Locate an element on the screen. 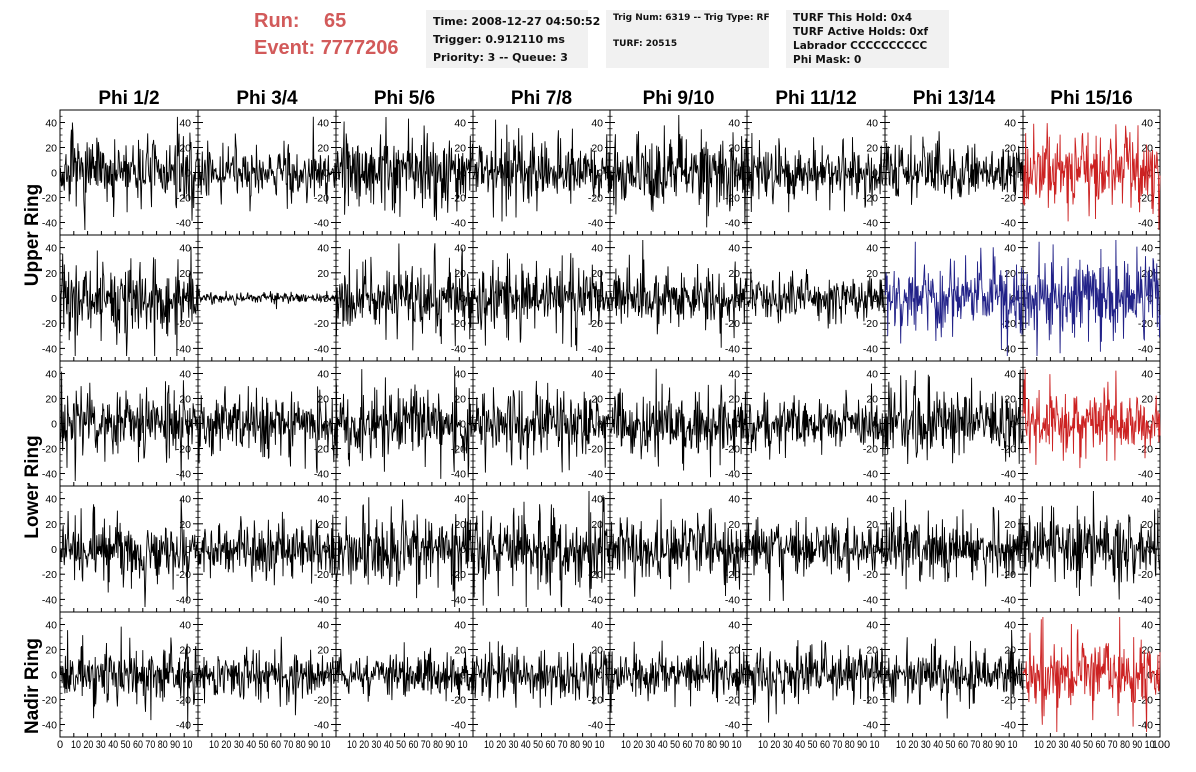 The width and height of the screenshot is (1196, 772). phi-column-label: Phi 3/4 is located at coordinates (267, 98).